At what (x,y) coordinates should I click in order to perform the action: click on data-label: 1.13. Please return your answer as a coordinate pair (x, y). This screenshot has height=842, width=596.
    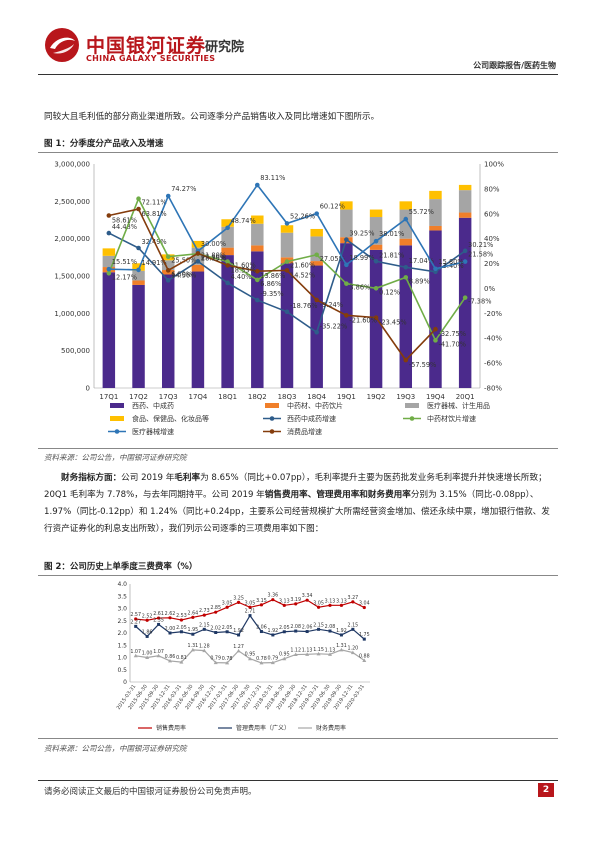
    Looking at the image, I should click on (330, 650).